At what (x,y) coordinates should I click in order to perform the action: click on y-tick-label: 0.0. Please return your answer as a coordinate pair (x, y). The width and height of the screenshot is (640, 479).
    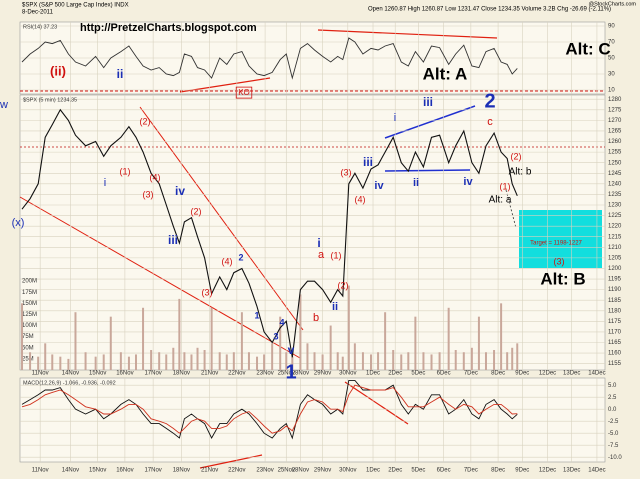
    Looking at the image, I should click on (612, 410).